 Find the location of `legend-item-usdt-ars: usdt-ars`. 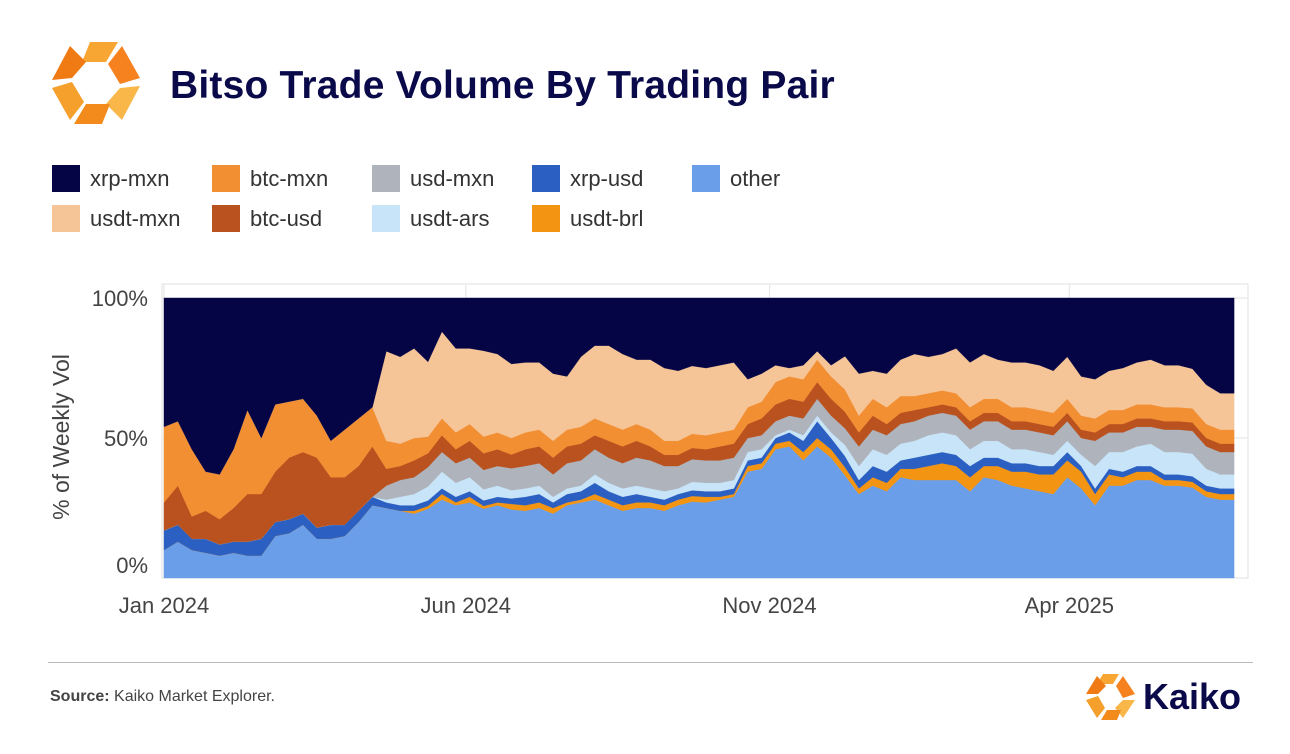

legend-item-usdt-ars: usdt-ars is located at coordinates (430, 218).